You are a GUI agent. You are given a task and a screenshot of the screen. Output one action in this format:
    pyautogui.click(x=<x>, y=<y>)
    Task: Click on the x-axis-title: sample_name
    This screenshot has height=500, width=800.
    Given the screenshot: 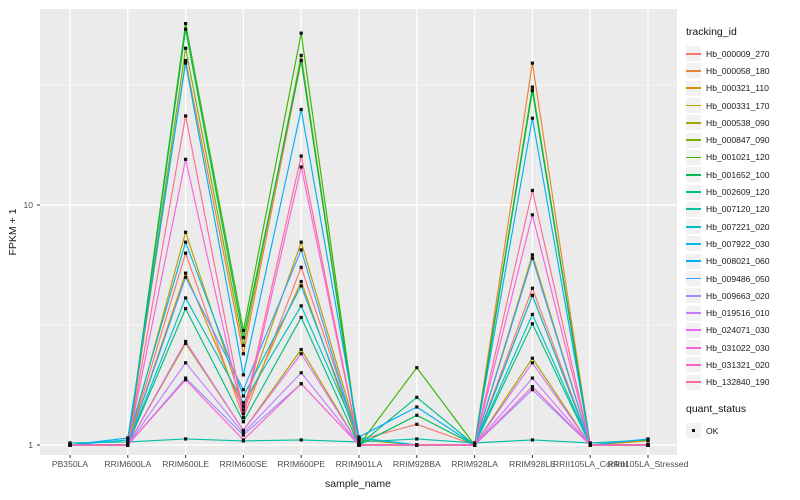 What is the action you would take?
    pyautogui.click(x=358, y=484)
    